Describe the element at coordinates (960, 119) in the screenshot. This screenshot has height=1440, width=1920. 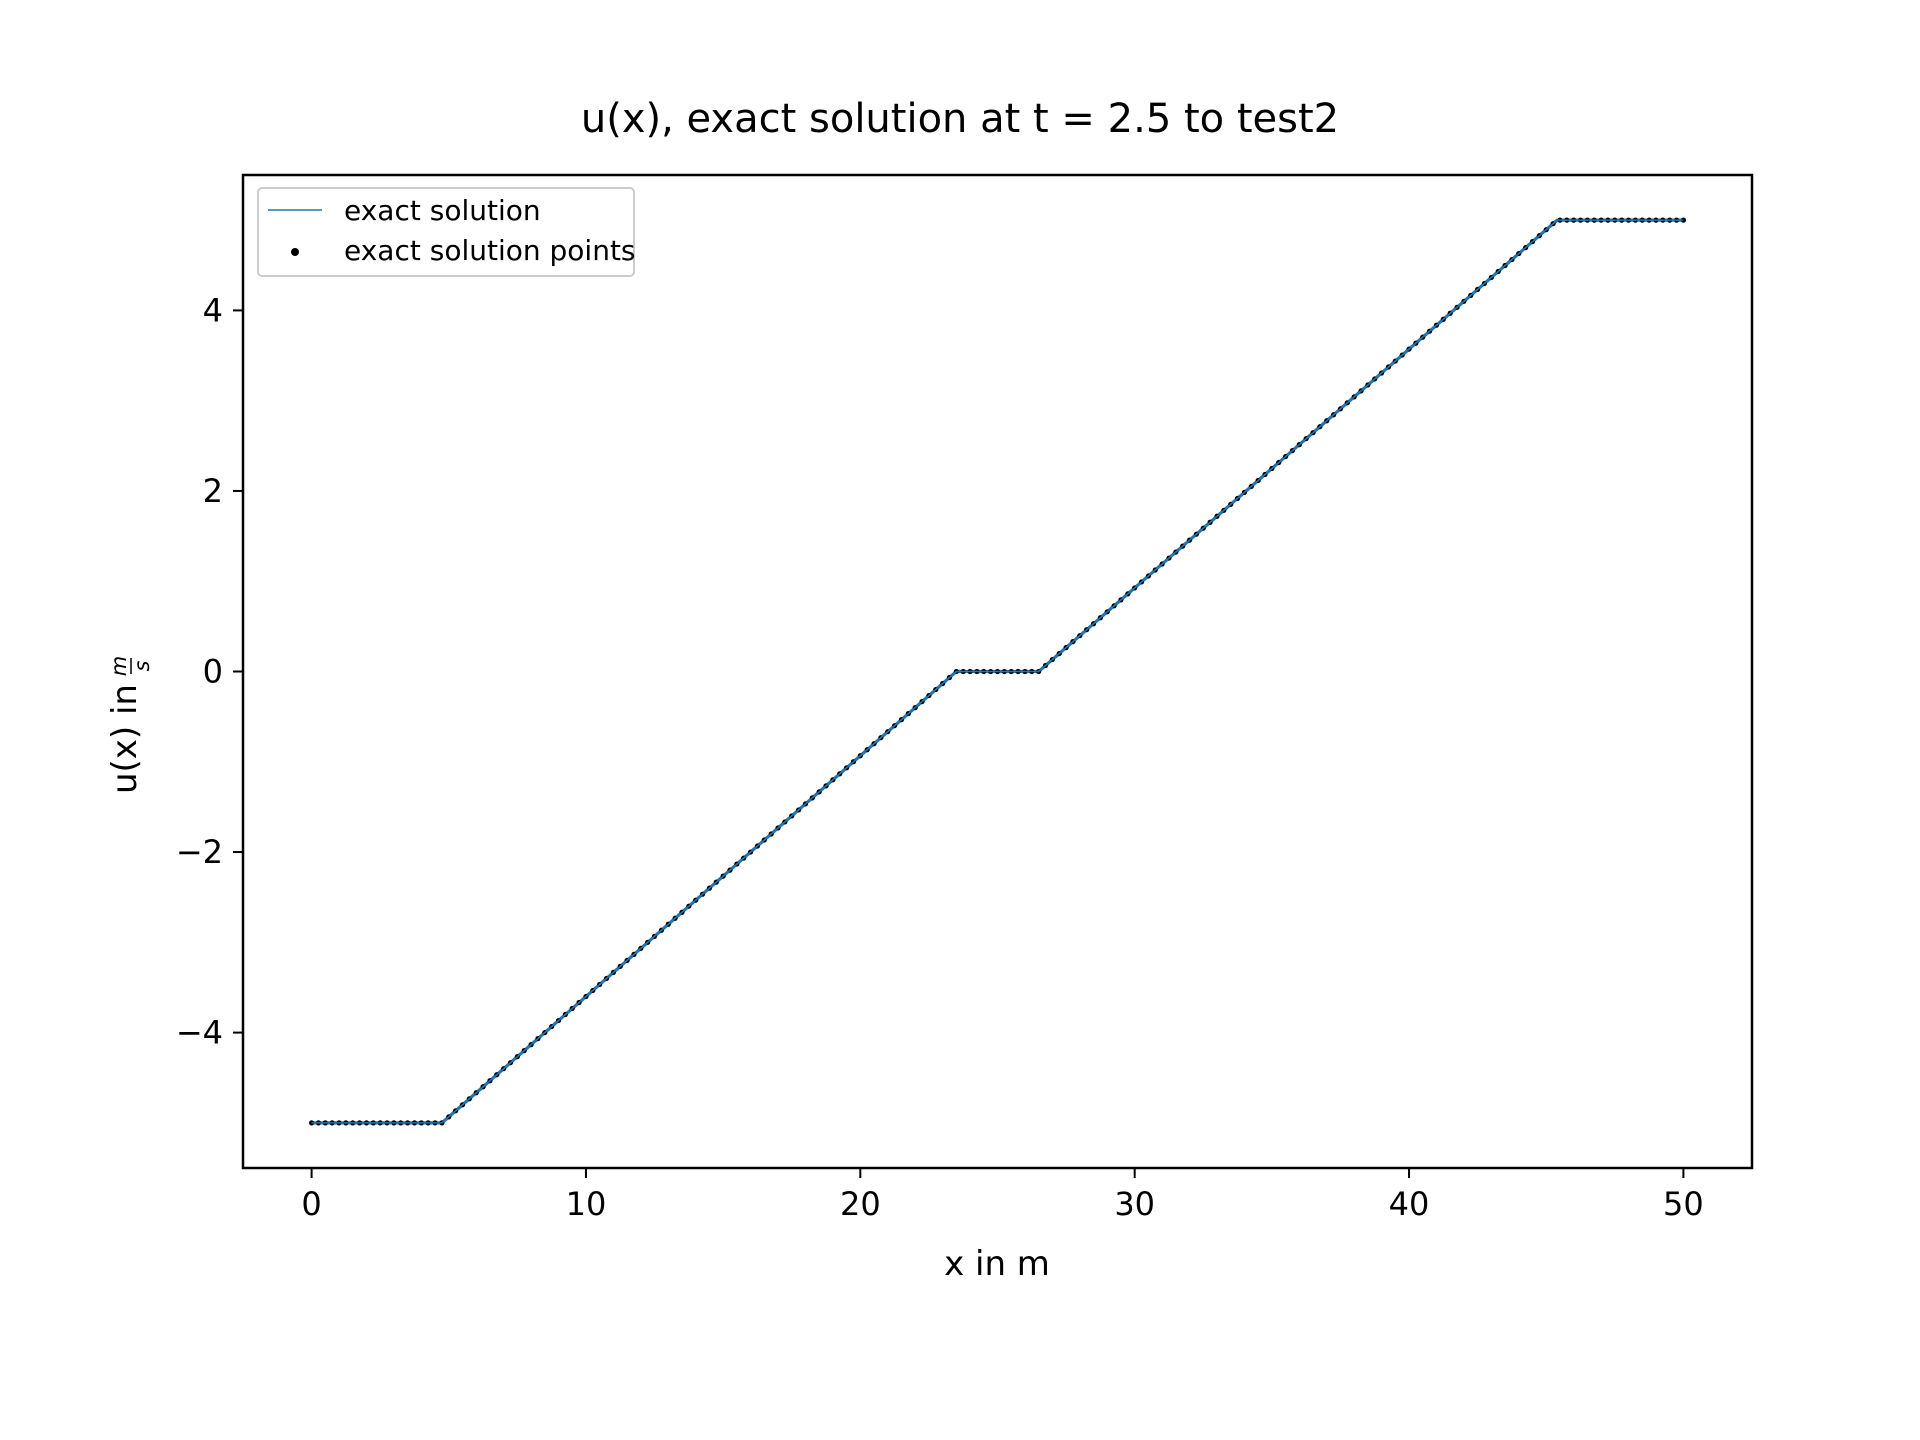
I see `chart-title: u(x), exact solution at t = 2.5 to test2` at that location.